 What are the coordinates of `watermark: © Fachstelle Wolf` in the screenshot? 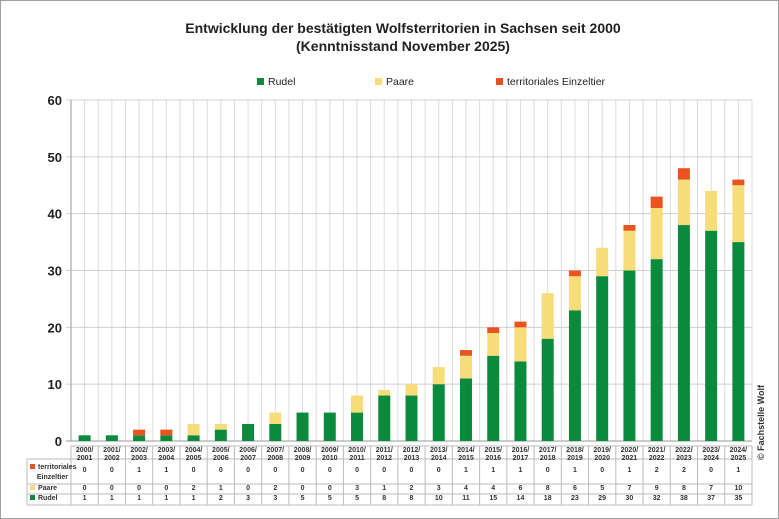 It's located at (761, 422).